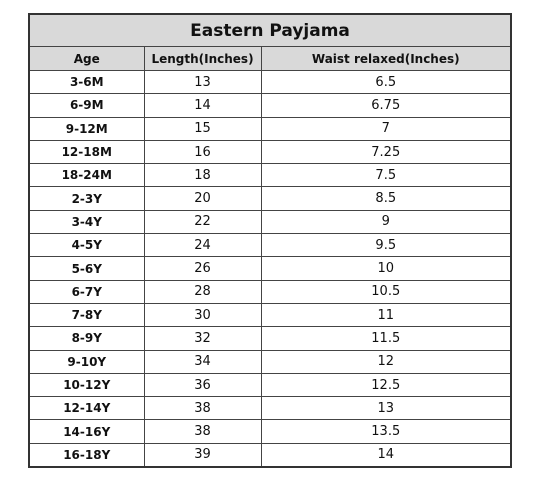 Image resolution: width=540 pixels, height=492 pixels. I want to click on table-row: 4-5Y 24 9.5, so click(270, 245).